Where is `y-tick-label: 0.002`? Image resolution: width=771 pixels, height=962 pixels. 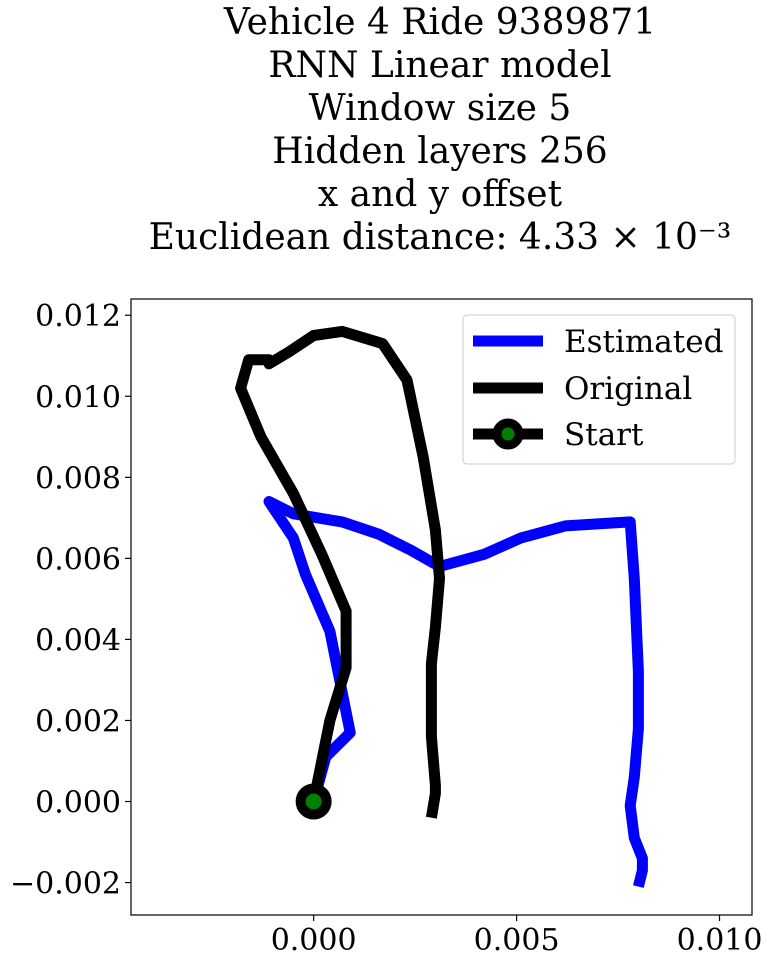 y-tick-label: 0.002 is located at coordinates (78, 721).